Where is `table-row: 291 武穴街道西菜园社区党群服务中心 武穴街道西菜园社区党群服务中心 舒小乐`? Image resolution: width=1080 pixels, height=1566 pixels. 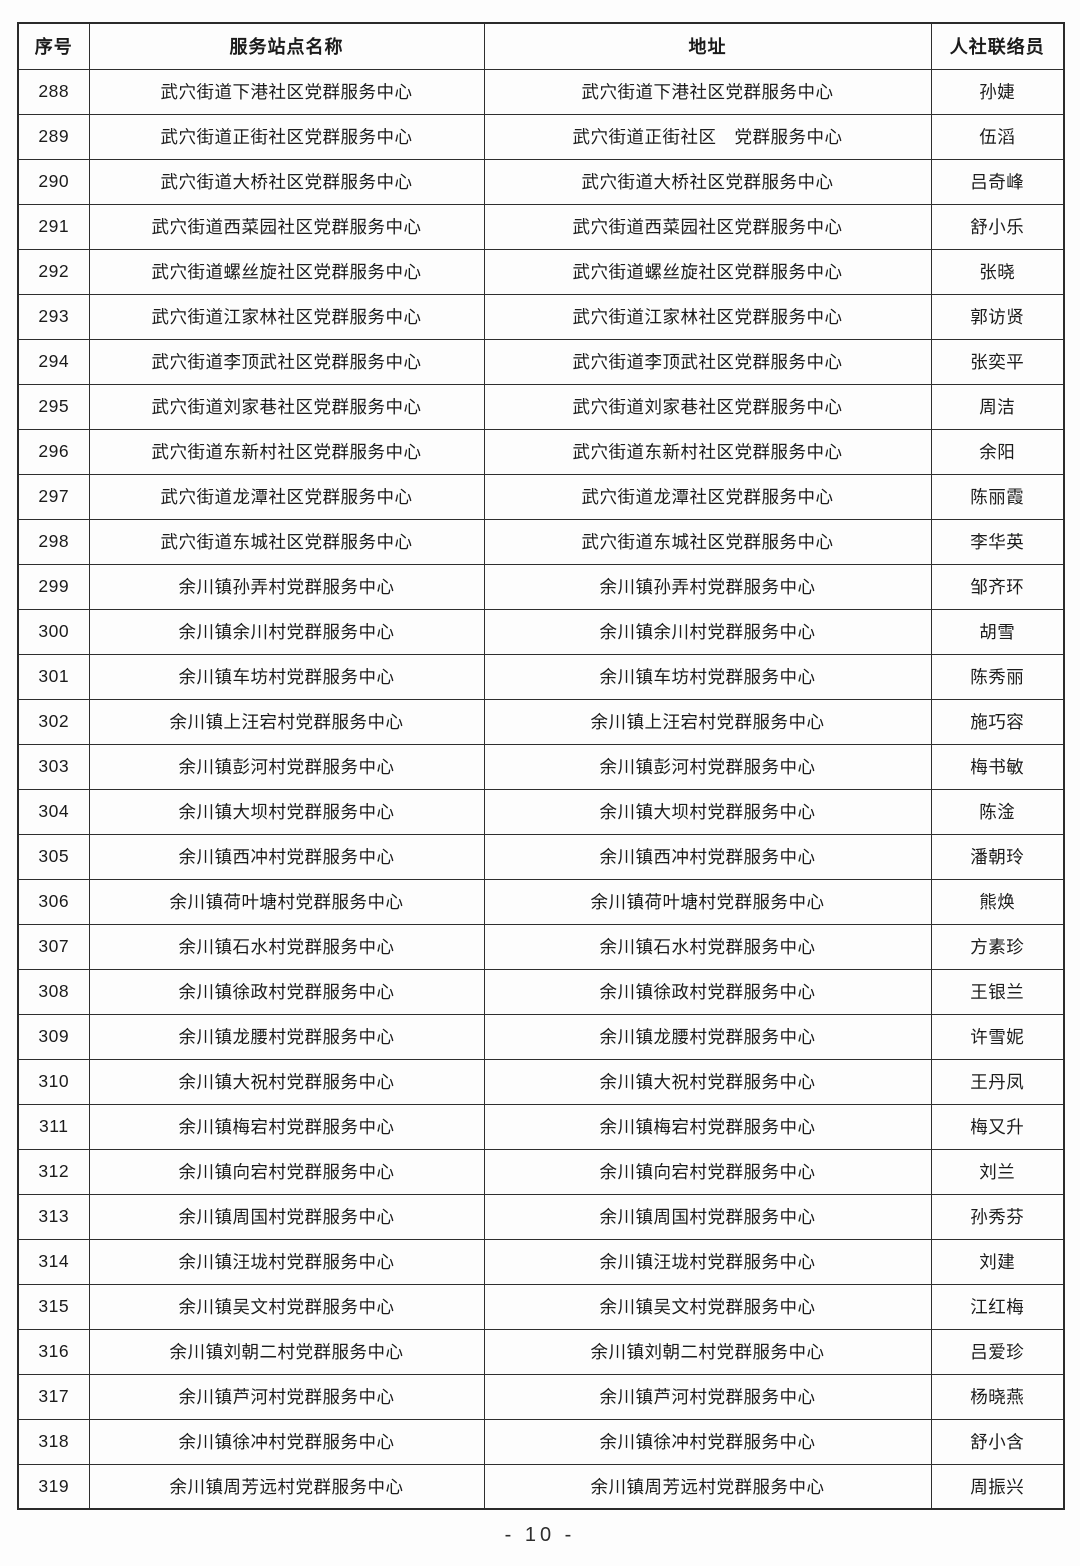
table-row: 291 武穴街道西菜园社区党群服务中心 武穴街道西菜园社区党群服务中心 舒小乐 is located at coordinates (541, 226).